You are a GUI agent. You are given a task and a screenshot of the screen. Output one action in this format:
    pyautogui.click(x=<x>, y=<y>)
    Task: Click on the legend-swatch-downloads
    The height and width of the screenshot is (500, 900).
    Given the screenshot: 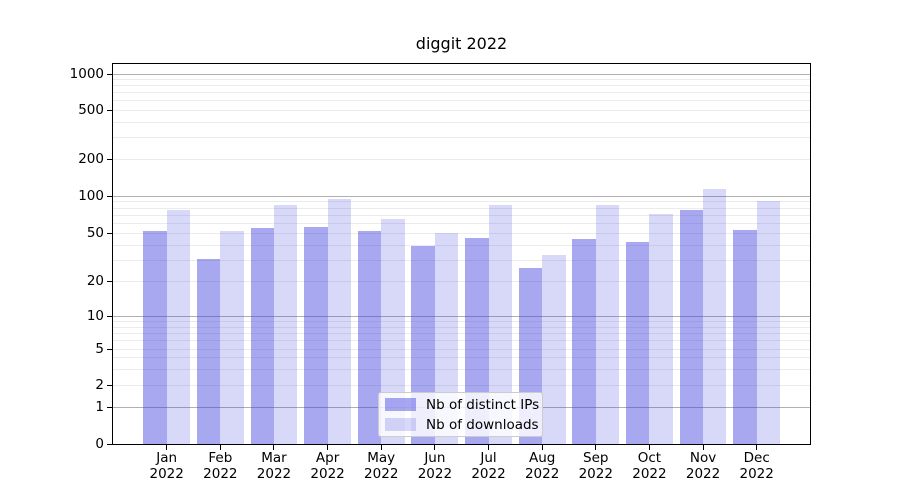 What is the action you would take?
    pyautogui.click(x=400, y=424)
    